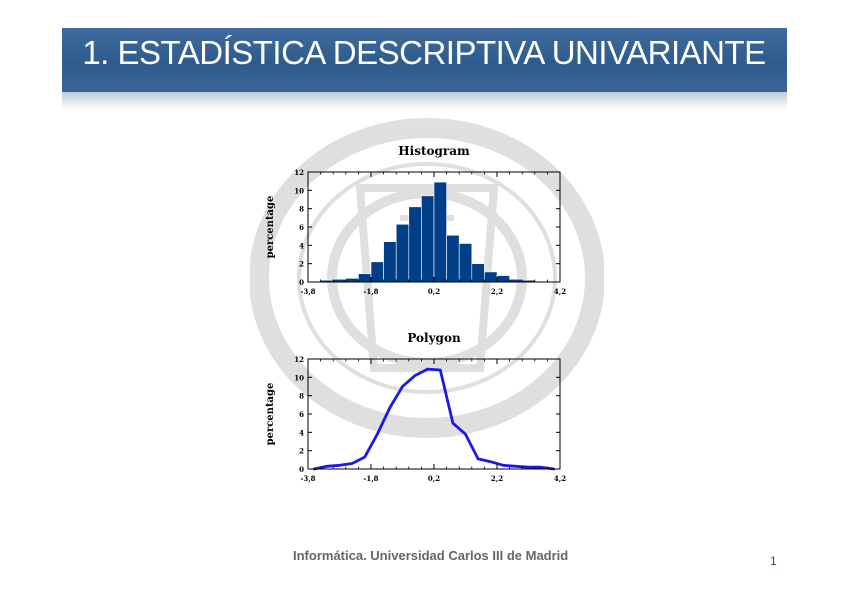  I want to click on chart-title: Polygon, so click(434, 338).